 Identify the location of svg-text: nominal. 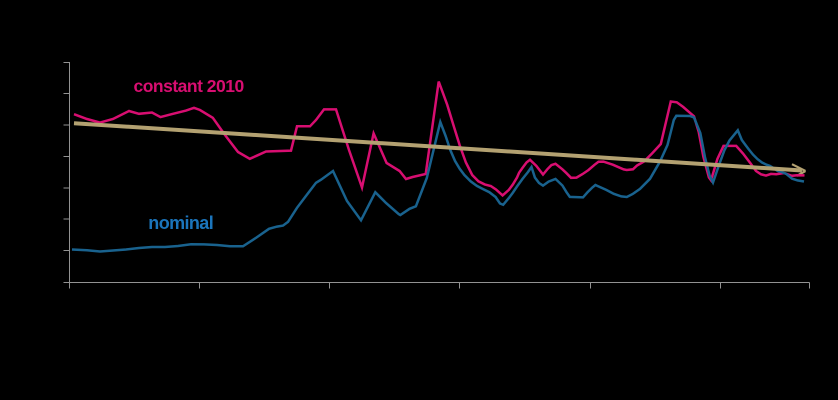
(180, 223).